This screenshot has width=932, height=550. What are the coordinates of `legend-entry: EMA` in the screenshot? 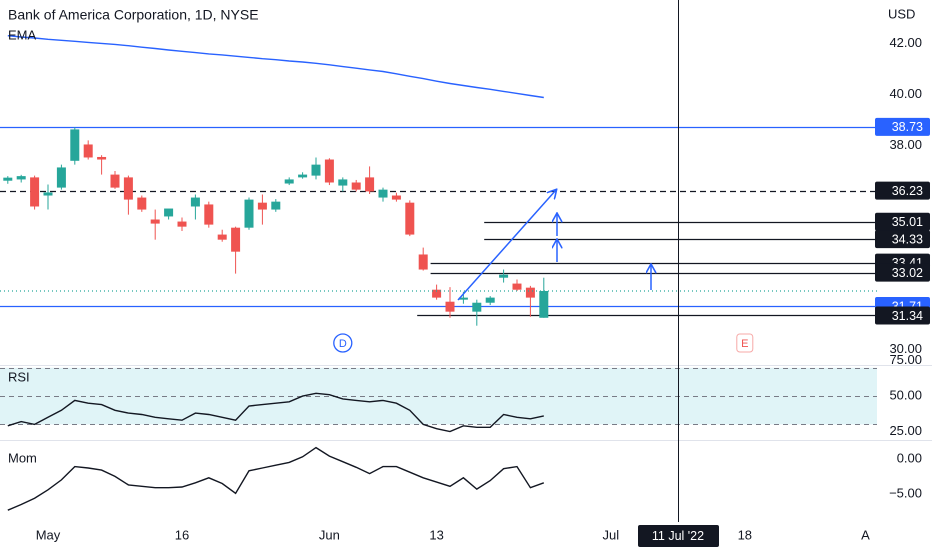 It's located at (22, 34).